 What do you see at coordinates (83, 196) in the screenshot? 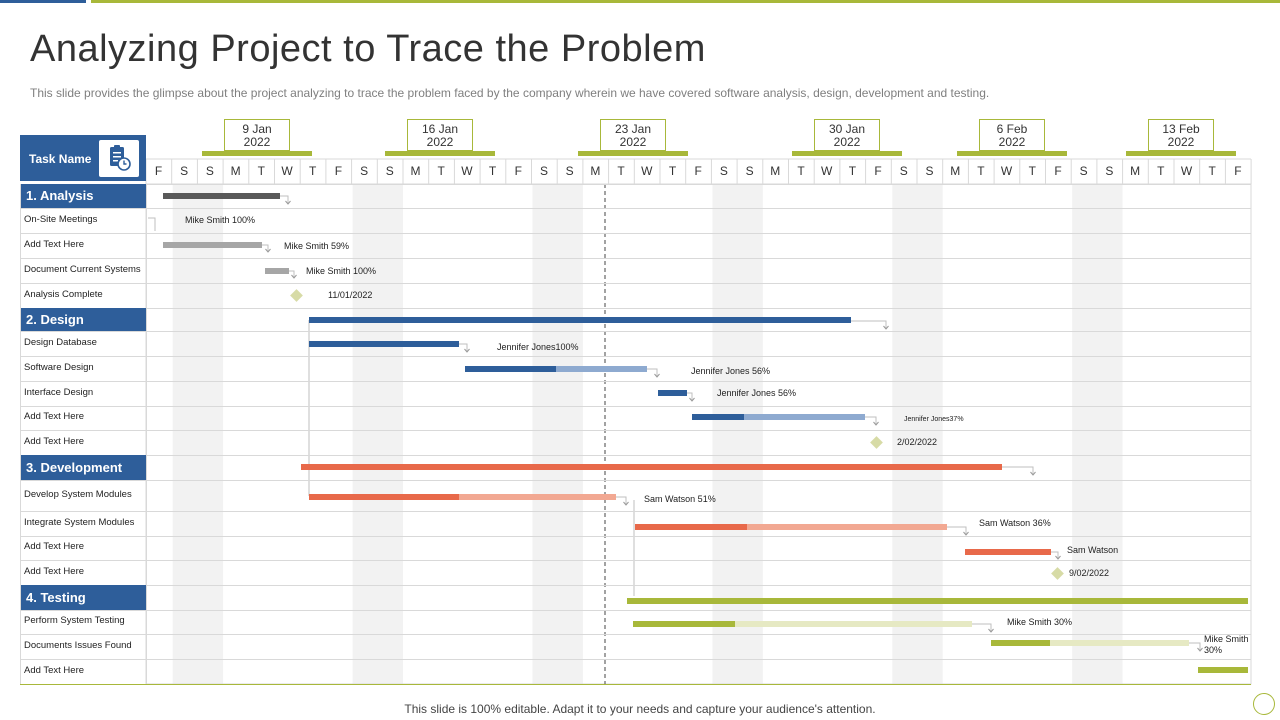
I see `section-header: 1. Analysis` at bounding box center [83, 196].